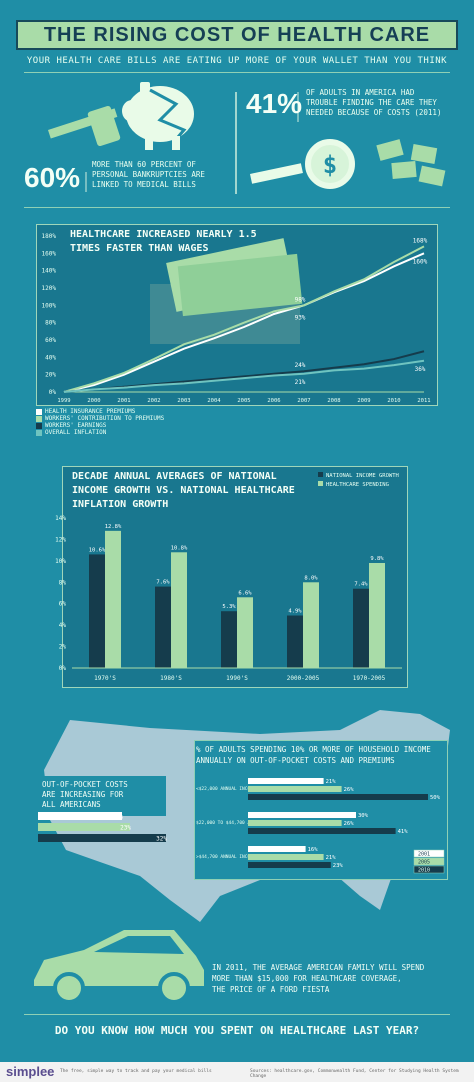 The image size is (474, 1082). What do you see at coordinates (171, 678) in the screenshot?
I see `category-label: 1980'S` at bounding box center [171, 678].